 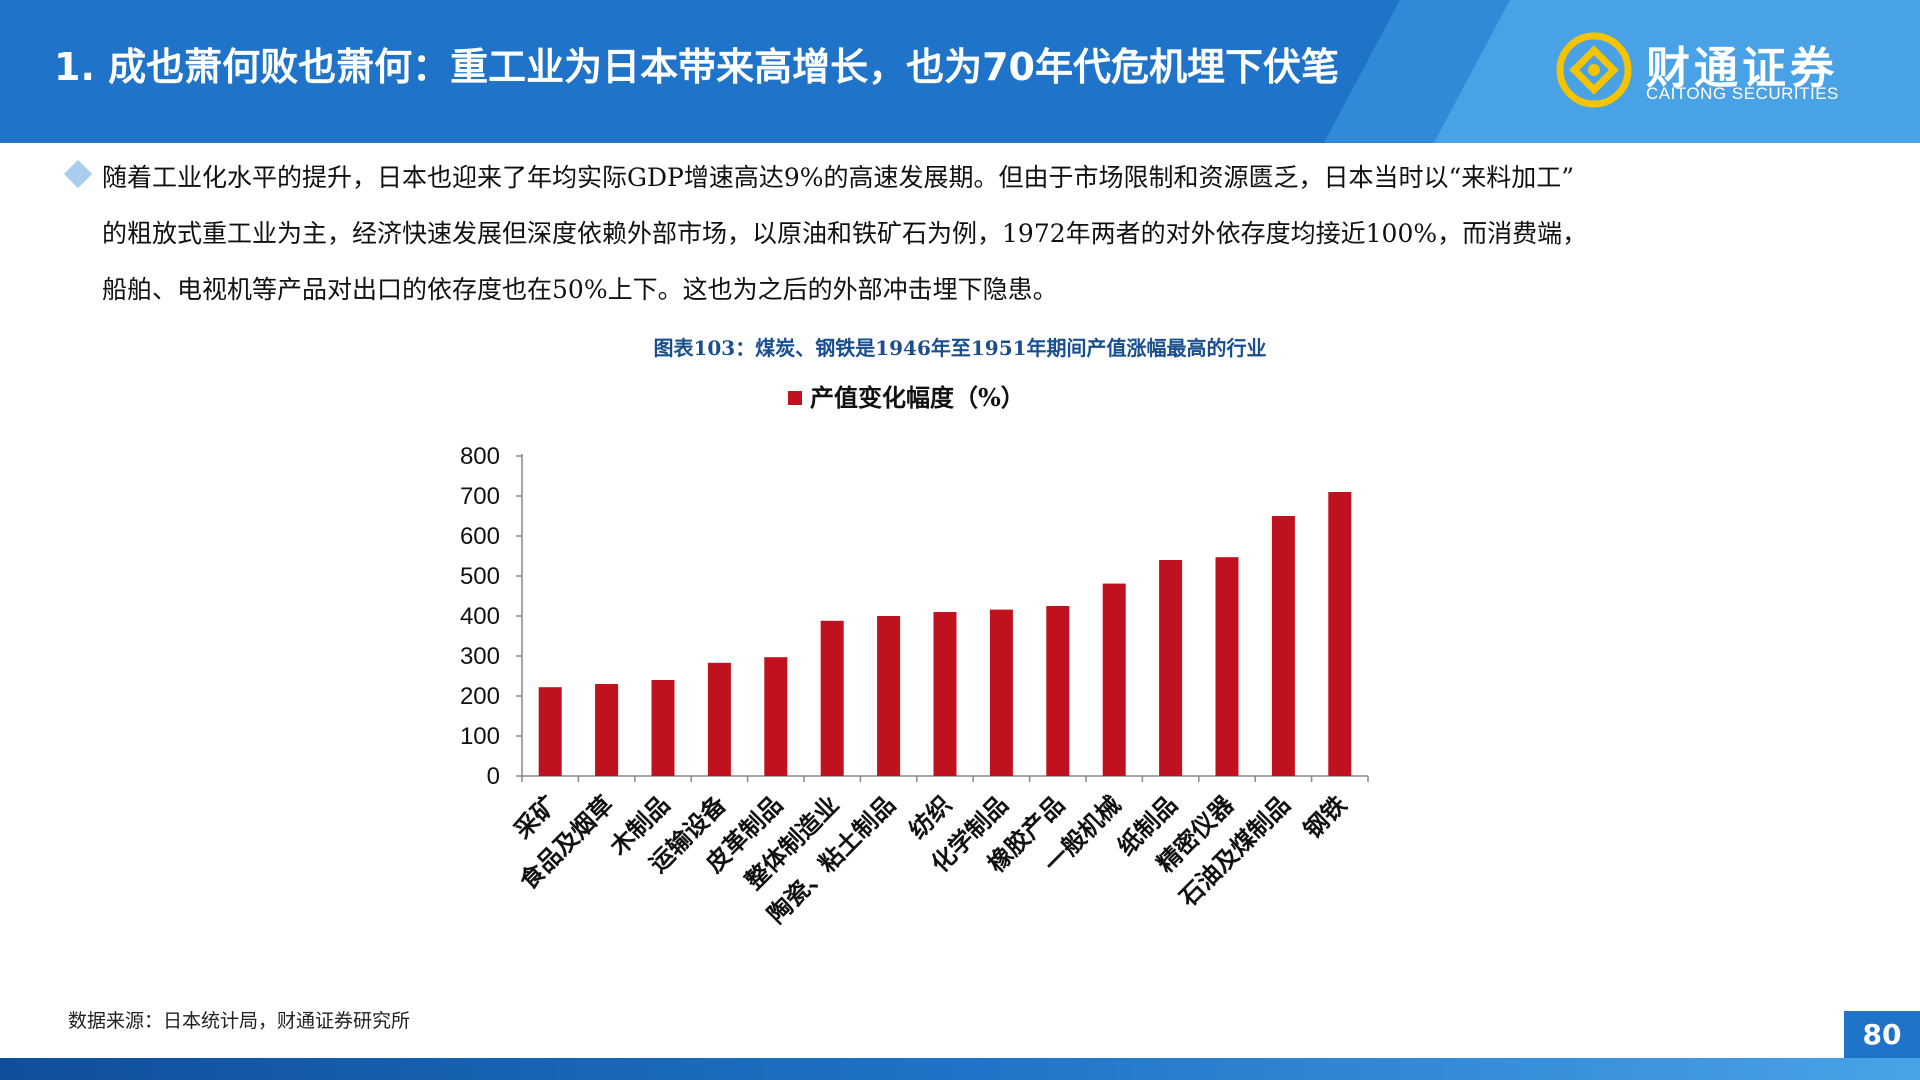 What do you see at coordinates (480, 576) in the screenshot?
I see `y-tick-label: 500` at bounding box center [480, 576].